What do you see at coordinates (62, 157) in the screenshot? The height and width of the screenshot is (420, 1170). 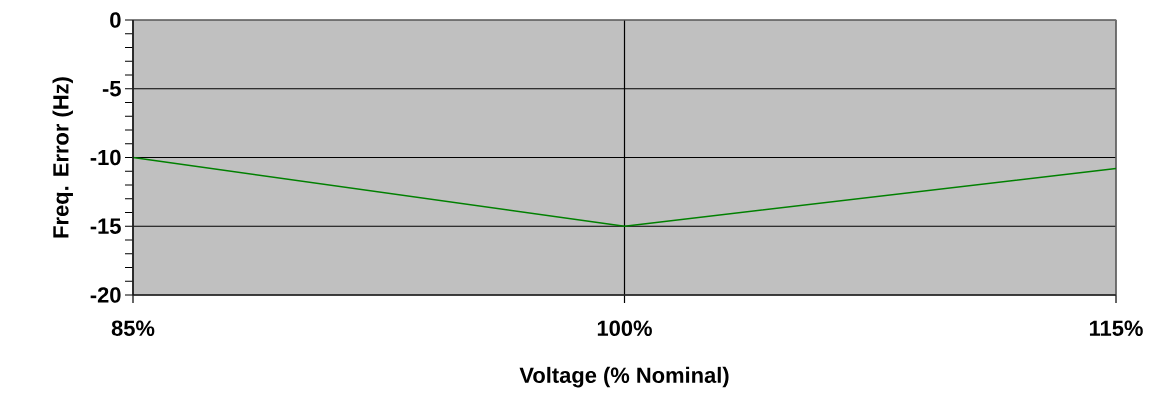 I see `y-axis-title: Freq. Error (Hz)` at bounding box center [62, 157].